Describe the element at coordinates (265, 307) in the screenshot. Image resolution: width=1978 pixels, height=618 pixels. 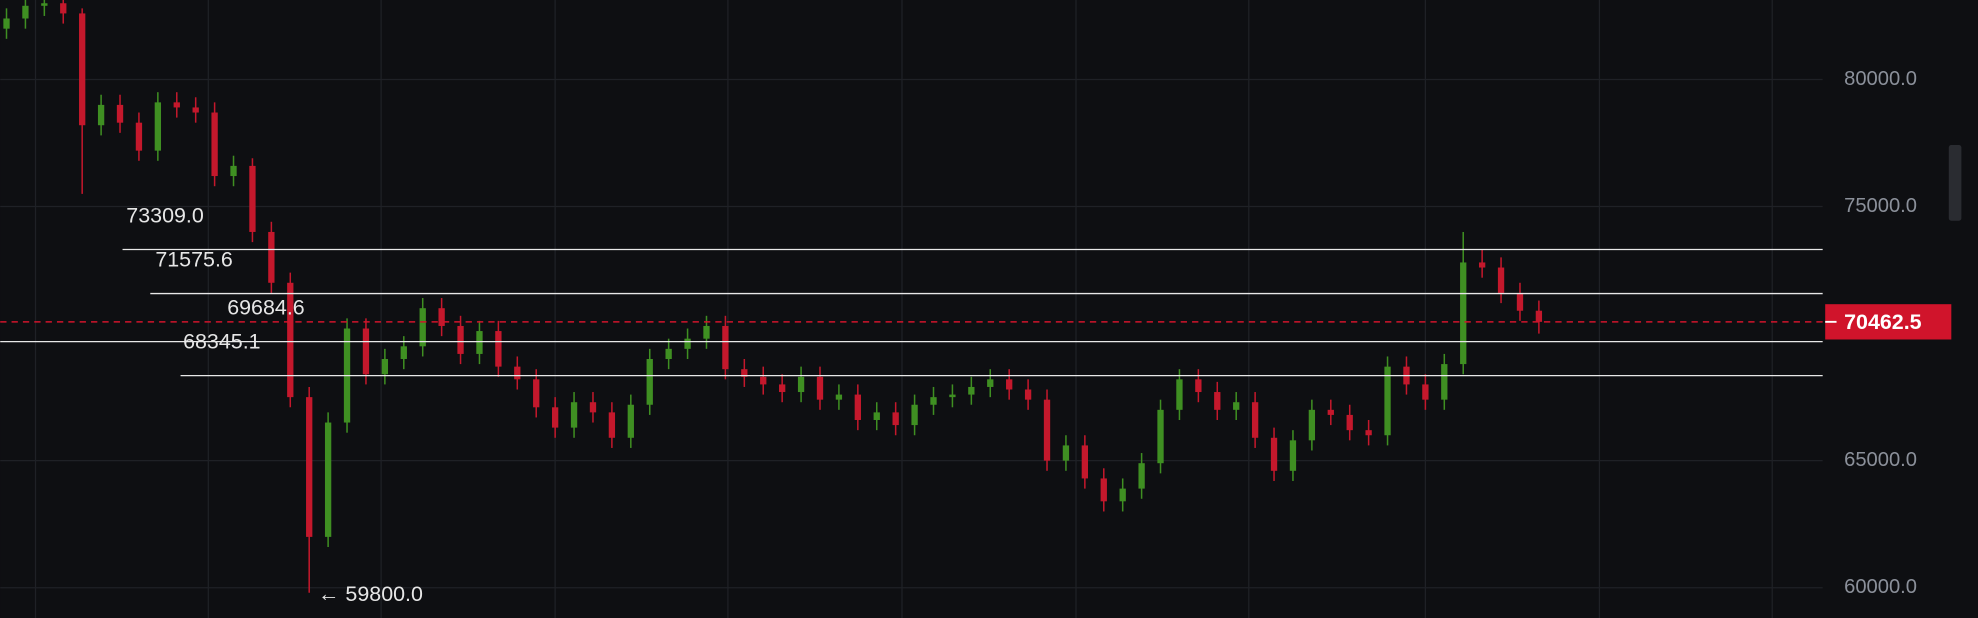
I see `level-label: 69684.6` at that location.